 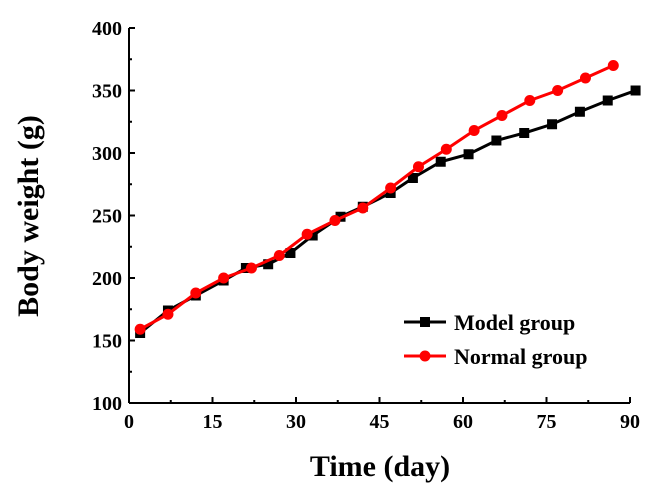 I want to click on y-tick-label: 100, so click(x=107, y=404).